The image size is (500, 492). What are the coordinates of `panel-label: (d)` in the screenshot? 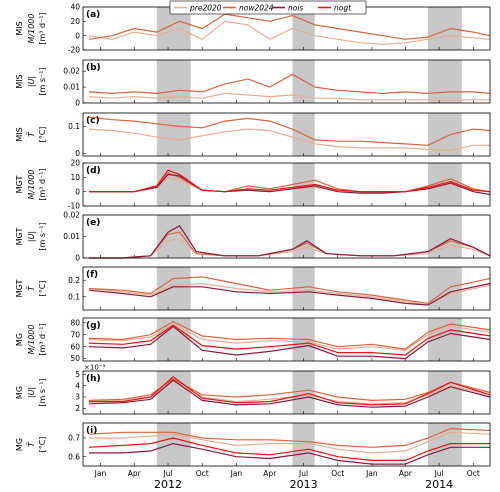 It's located at (93, 171).